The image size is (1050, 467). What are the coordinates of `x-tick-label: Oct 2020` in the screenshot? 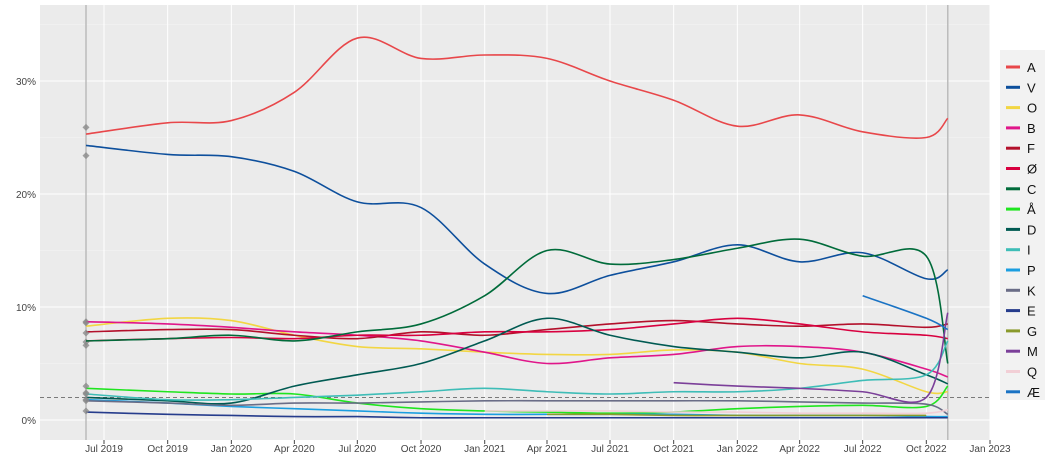 It's located at (421, 449).